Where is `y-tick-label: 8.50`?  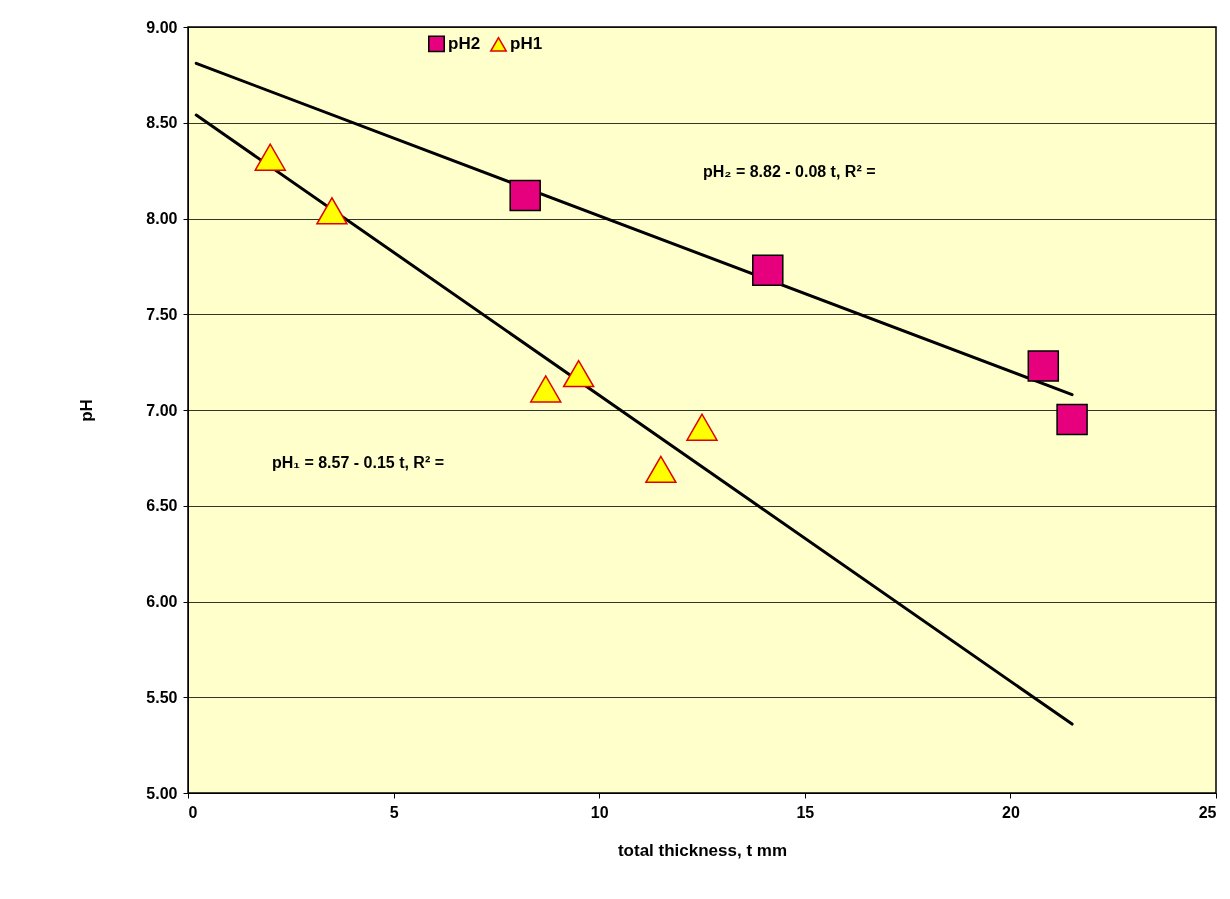 y-tick-label: 8.50 is located at coordinates (162, 123).